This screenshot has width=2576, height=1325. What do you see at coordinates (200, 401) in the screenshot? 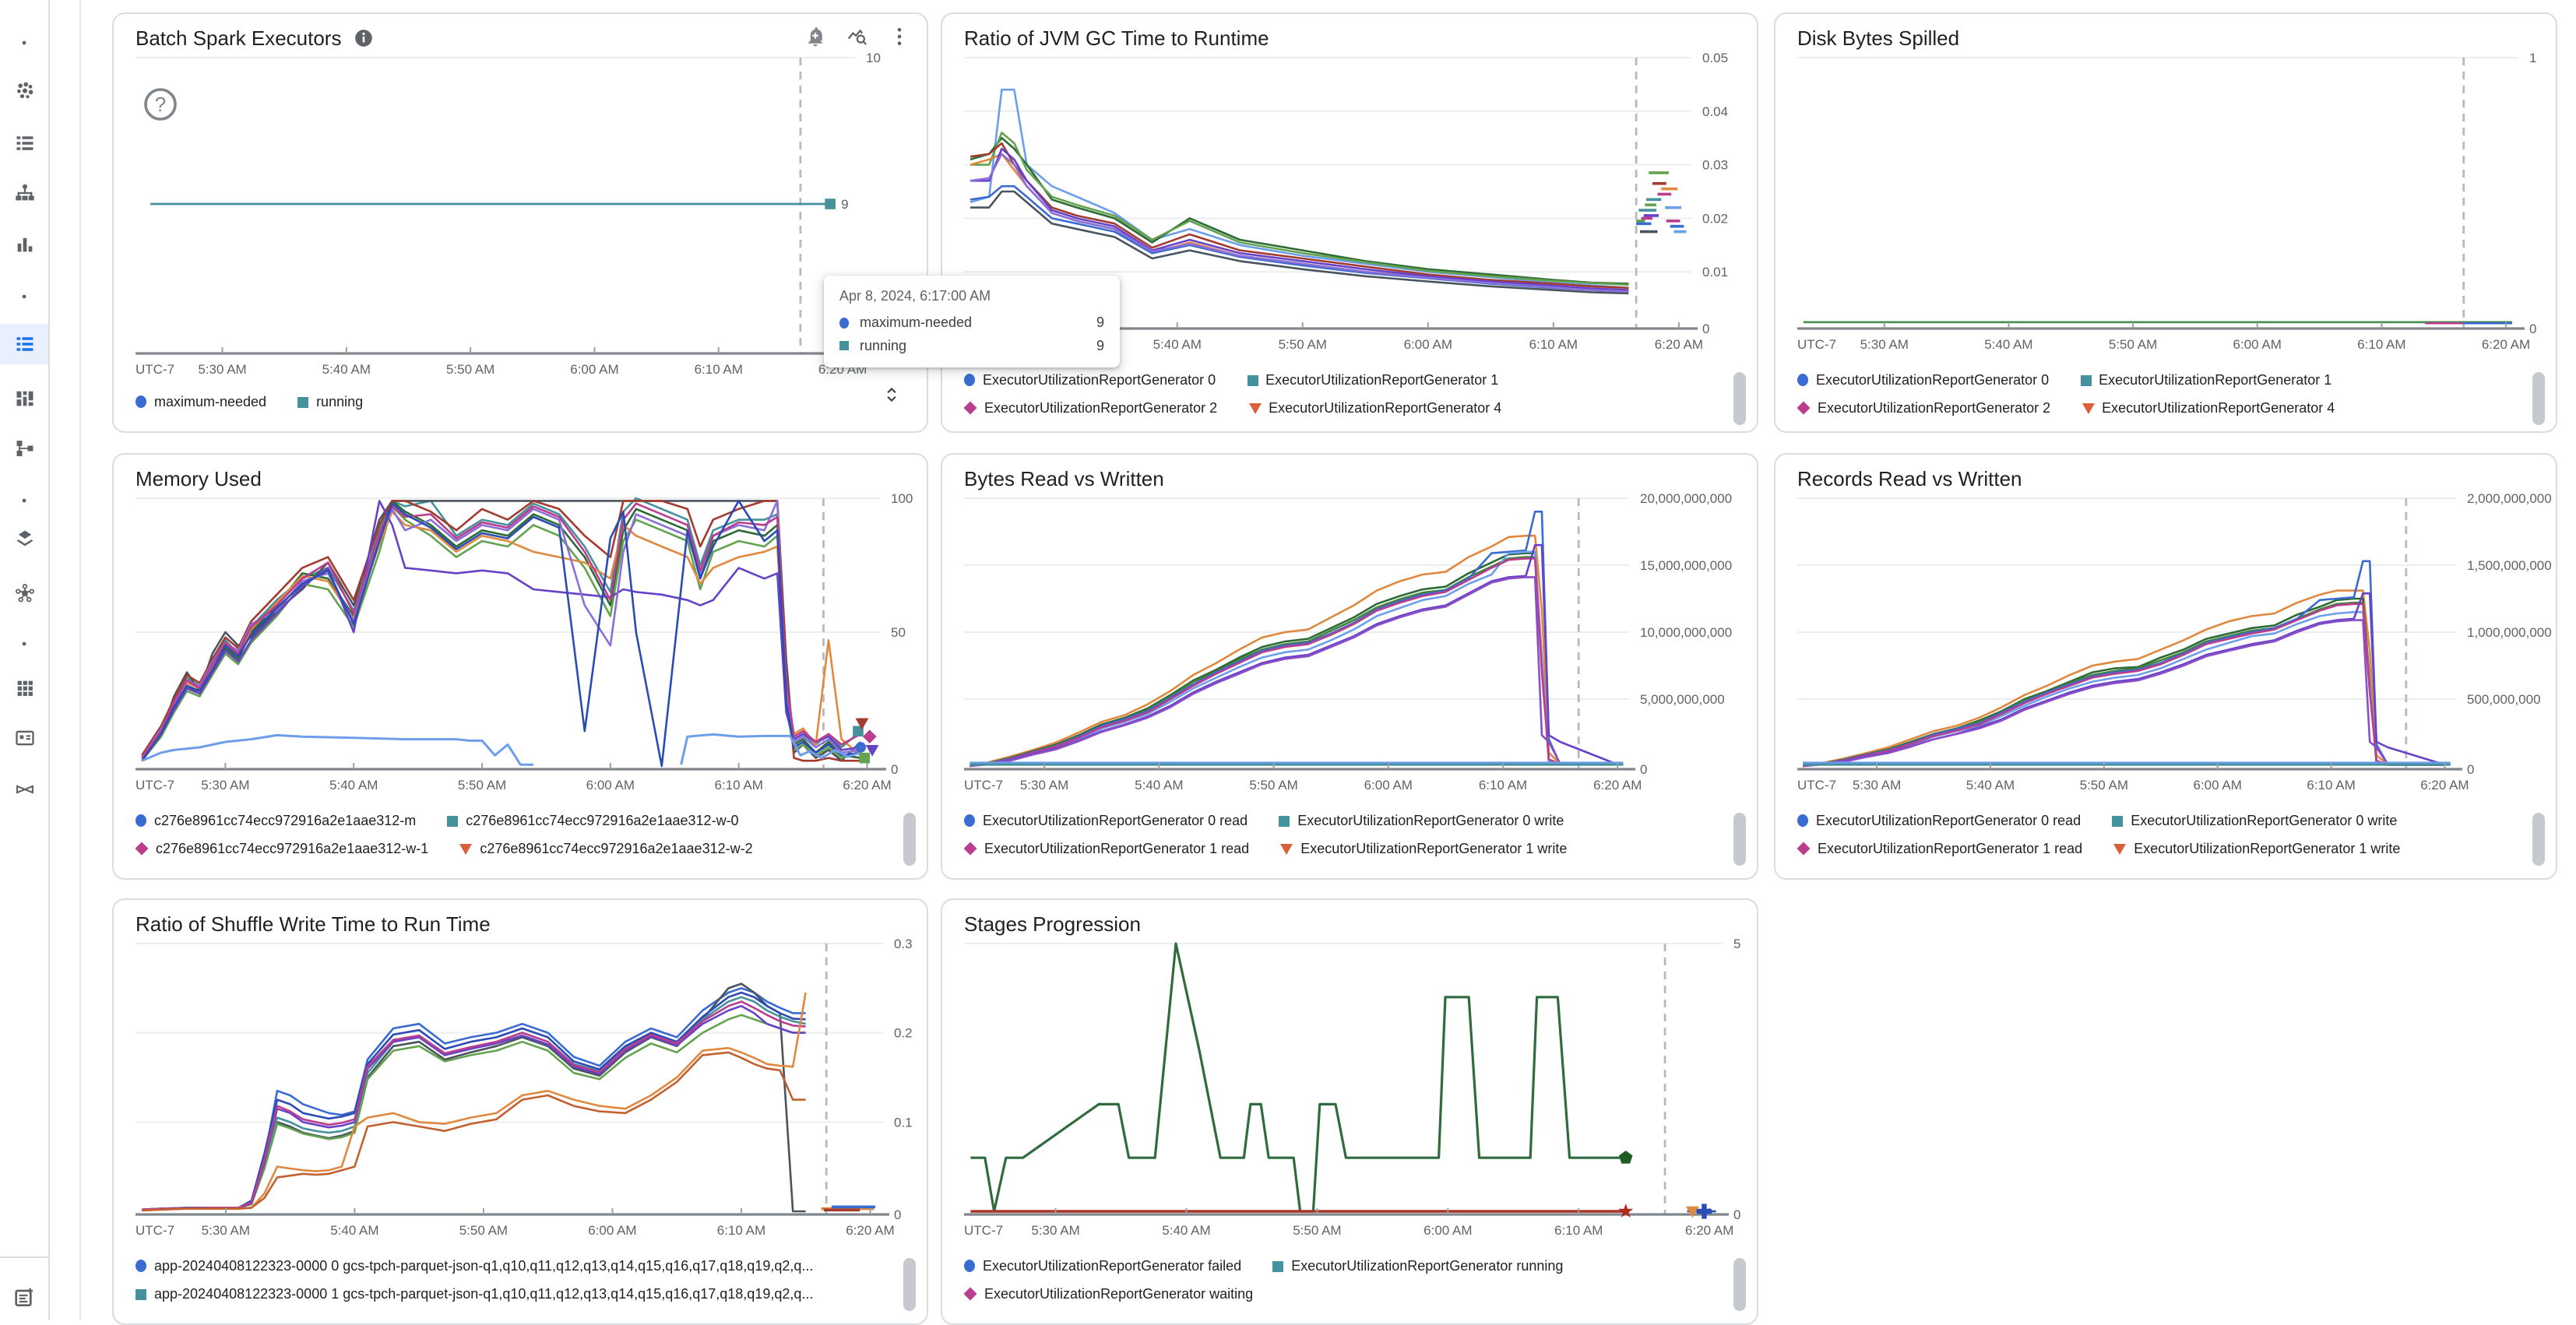
I see `legend-item: maximum-needed` at bounding box center [200, 401].